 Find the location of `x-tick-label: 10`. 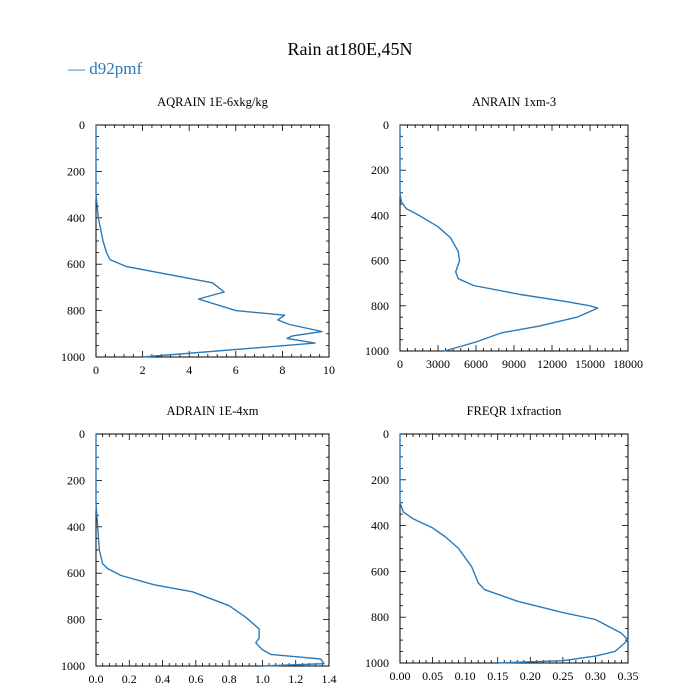

x-tick-label: 10 is located at coordinates (329, 370).